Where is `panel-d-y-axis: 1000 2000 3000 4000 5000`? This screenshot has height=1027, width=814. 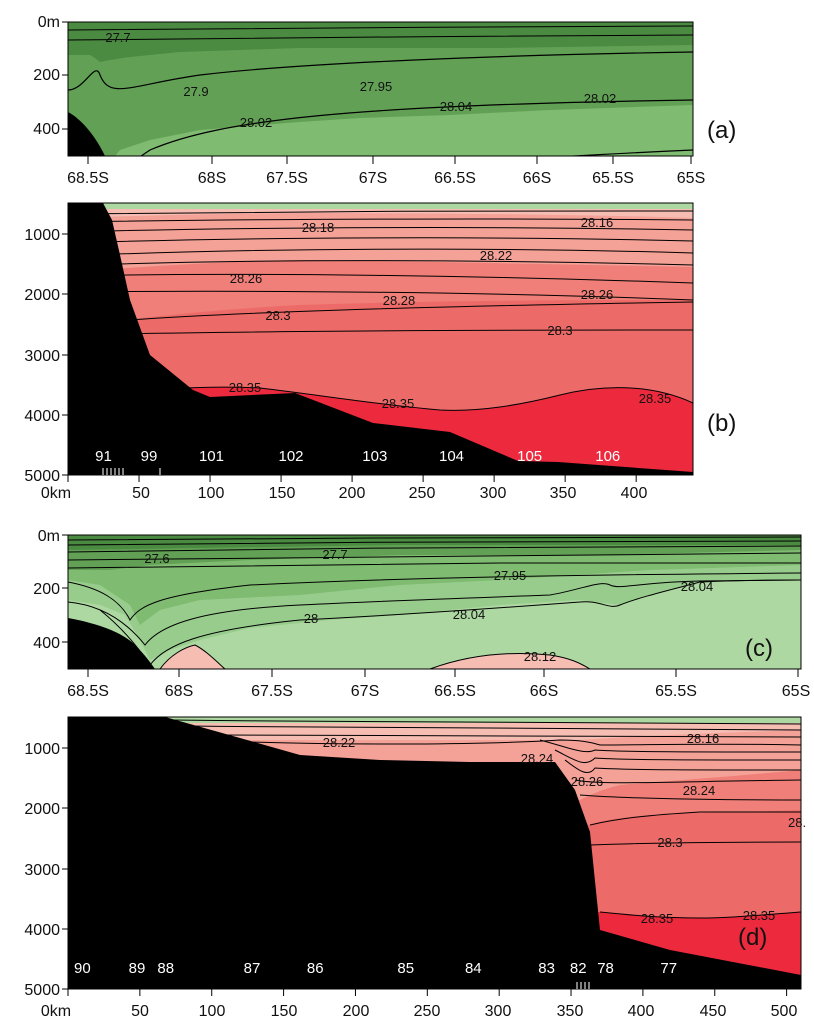
panel-d-y-axis: 1000 2000 3000 4000 5000 is located at coordinates (46, 870).